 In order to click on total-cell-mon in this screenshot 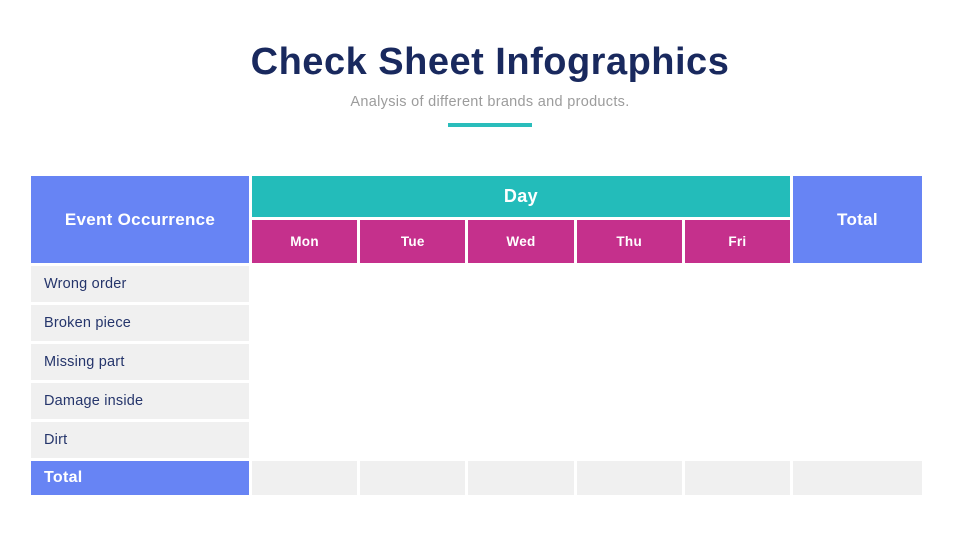, I will do `click(305, 478)`.